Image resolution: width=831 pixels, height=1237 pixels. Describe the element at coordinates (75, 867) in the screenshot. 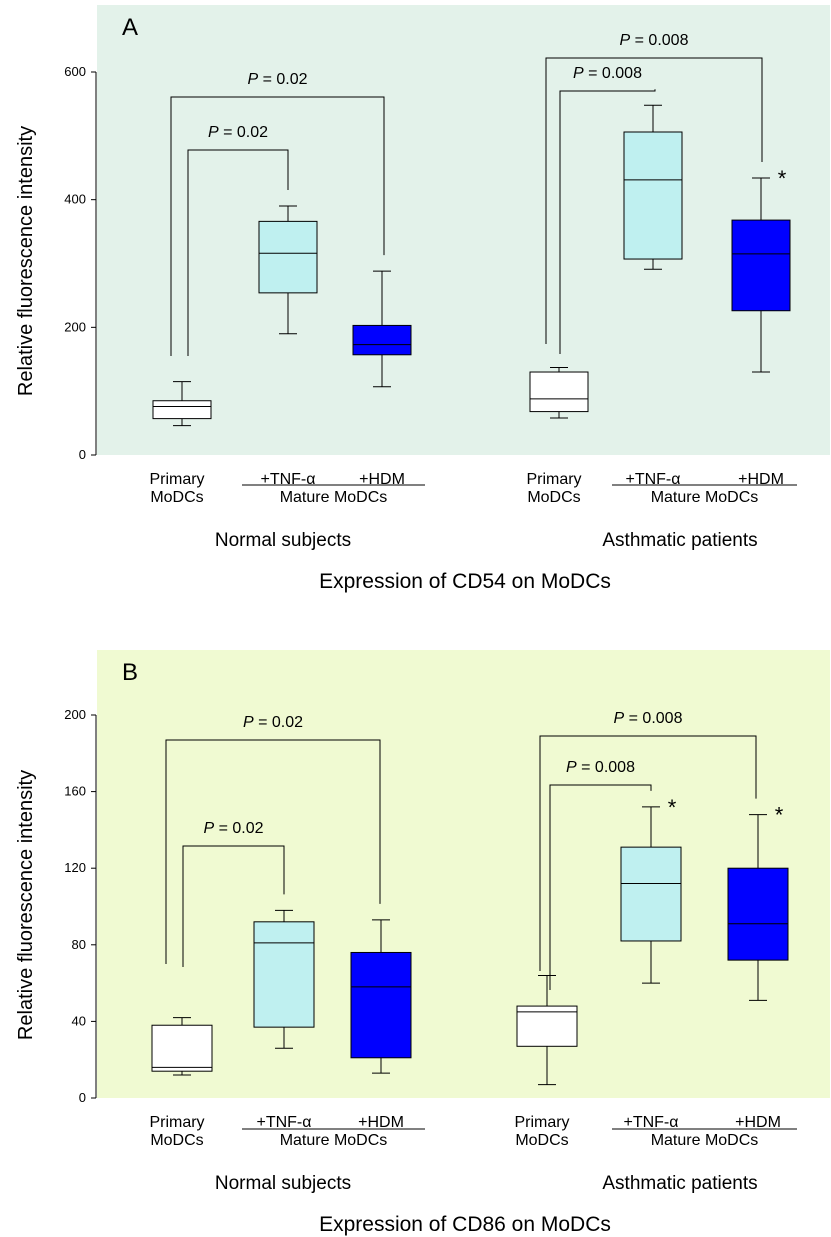

I see `y-tick-label: 120` at that location.